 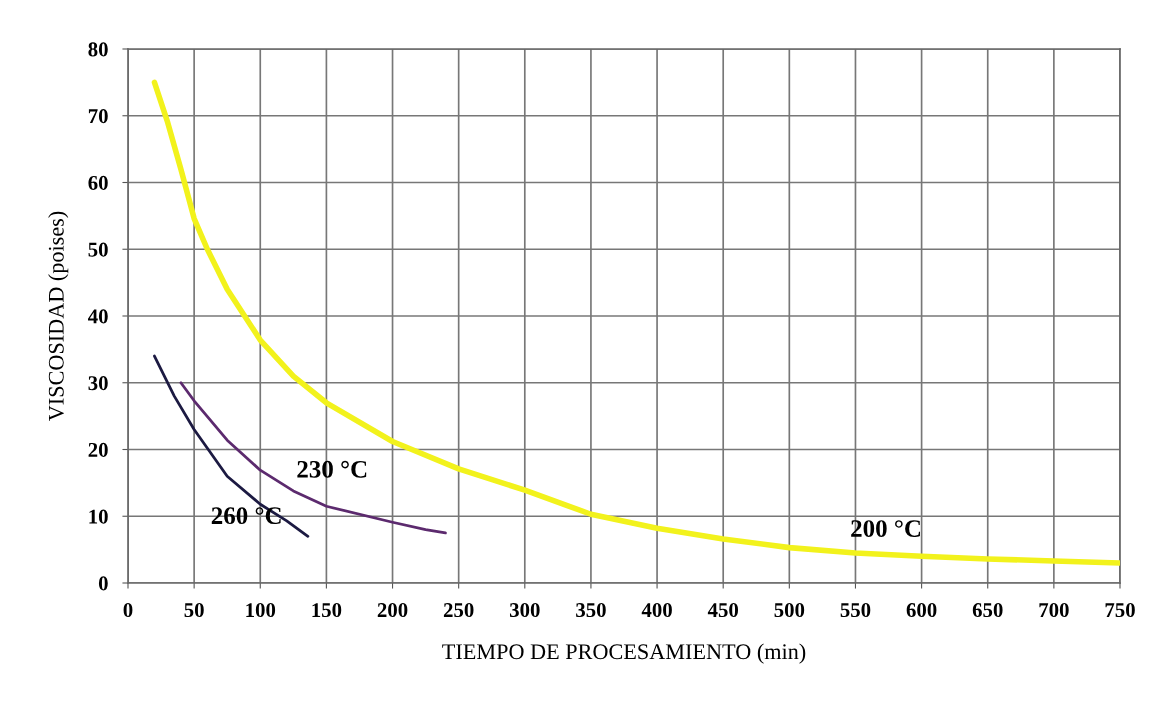 What do you see at coordinates (98, 182) in the screenshot?
I see `y-tick-label: 60` at bounding box center [98, 182].